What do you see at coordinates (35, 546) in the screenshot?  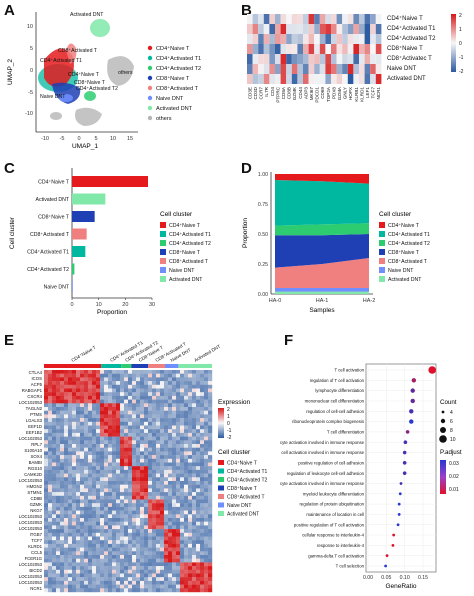 I see `heatmap-gene-label: KLRD1` at bounding box center [35, 546].